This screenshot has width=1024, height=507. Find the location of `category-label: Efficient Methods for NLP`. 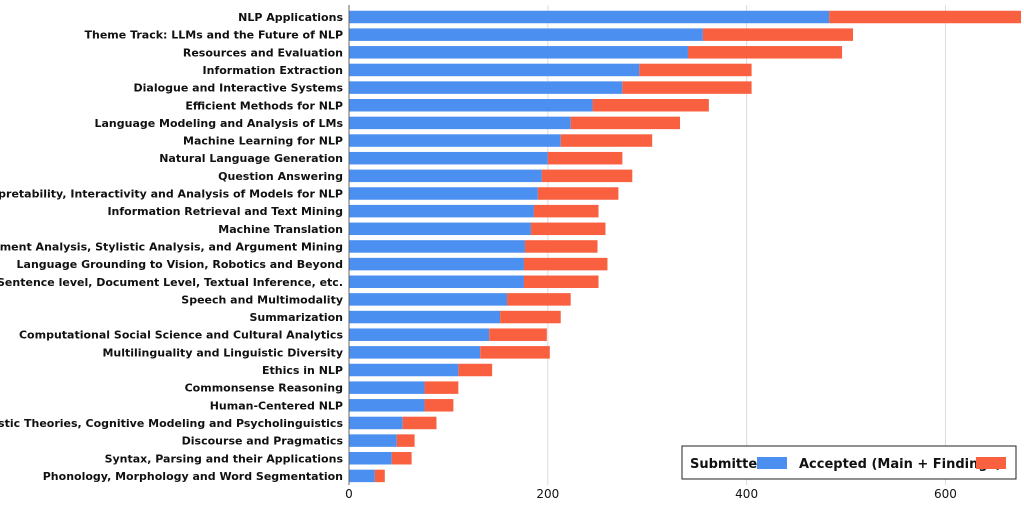

category-label: Efficient Methods for NLP is located at coordinates (264, 105).